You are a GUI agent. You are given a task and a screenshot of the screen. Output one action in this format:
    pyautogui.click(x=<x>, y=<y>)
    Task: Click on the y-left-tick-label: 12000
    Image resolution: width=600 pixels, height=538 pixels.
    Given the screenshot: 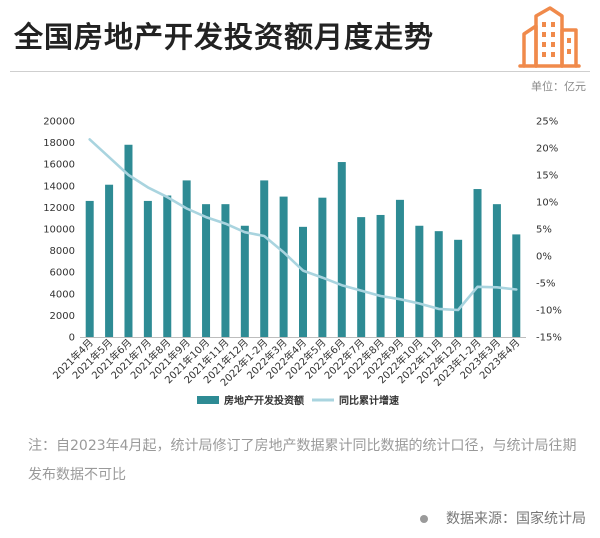 What is the action you would take?
    pyautogui.click(x=59, y=208)
    